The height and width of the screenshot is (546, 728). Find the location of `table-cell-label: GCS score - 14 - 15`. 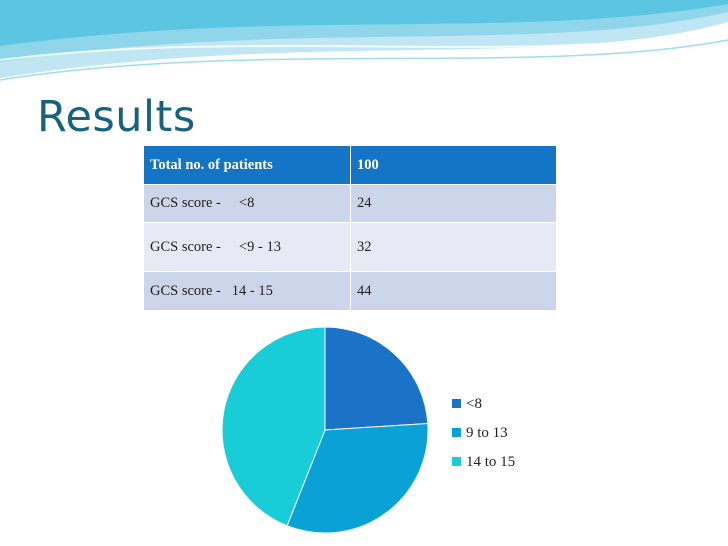

table-cell-label: GCS score - 14 - 15 is located at coordinates (247, 291).